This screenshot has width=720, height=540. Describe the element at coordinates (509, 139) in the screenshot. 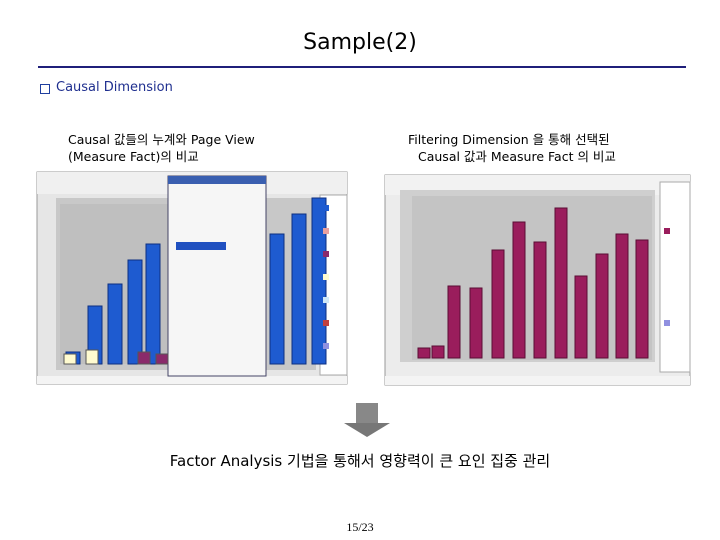

I see `caption-line: Filtering Dimension 을 통해 선택된` at that location.